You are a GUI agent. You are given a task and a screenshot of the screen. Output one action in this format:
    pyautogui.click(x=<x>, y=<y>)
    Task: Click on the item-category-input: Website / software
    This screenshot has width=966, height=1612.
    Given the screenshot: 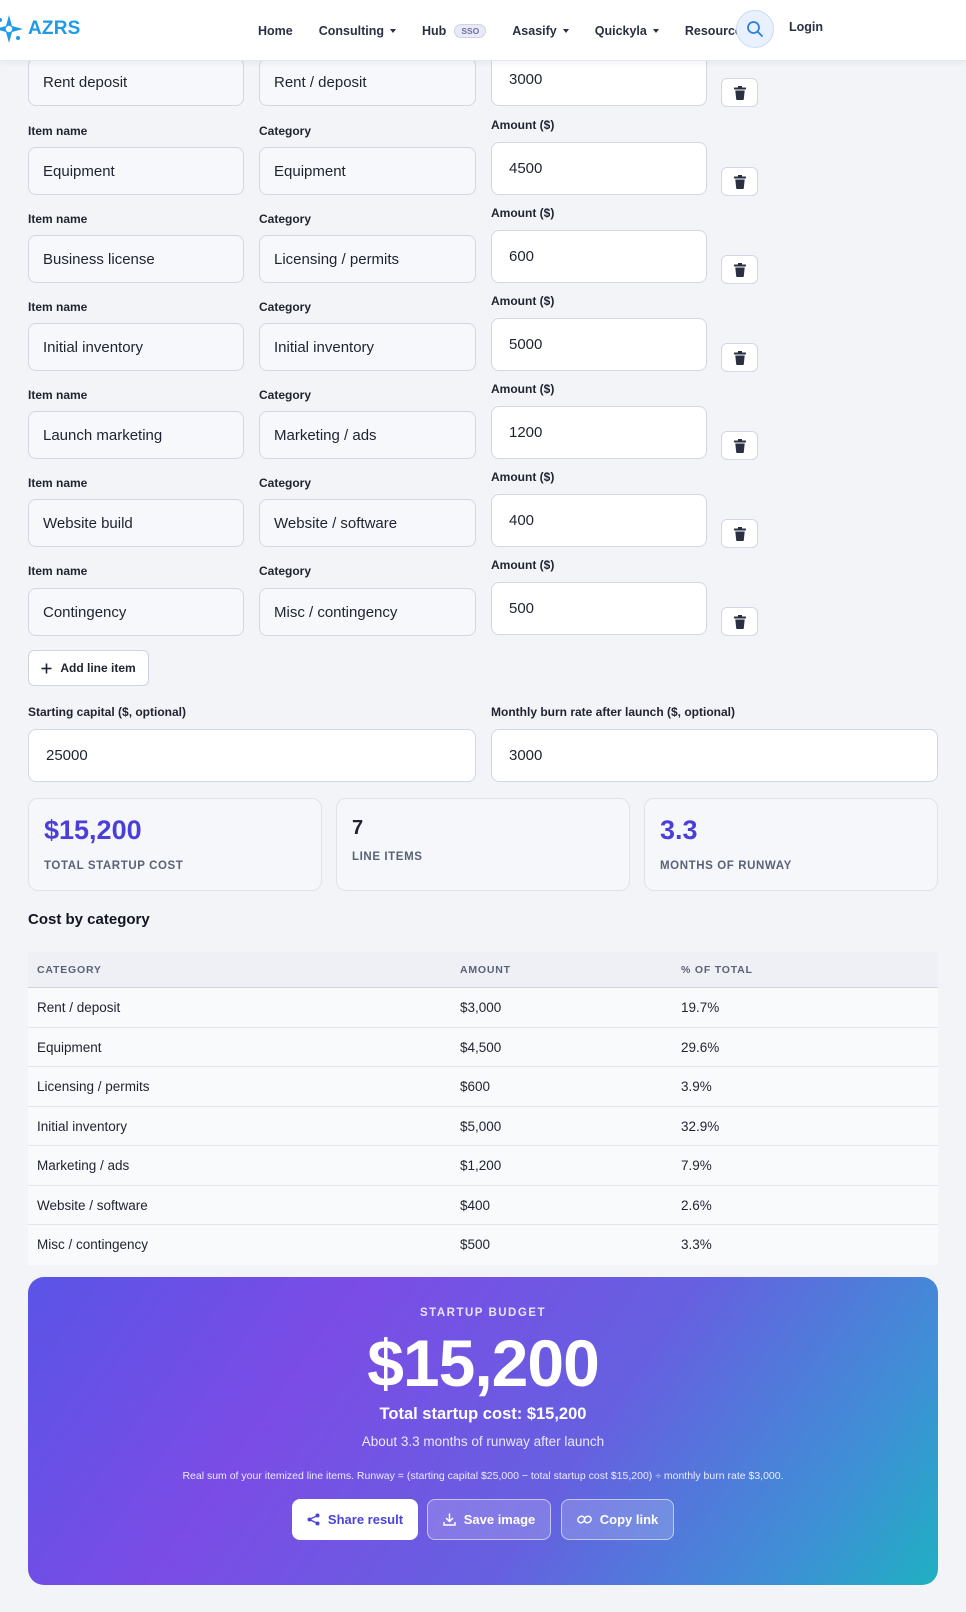 What is the action you would take?
    pyautogui.click(x=367, y=523)
    